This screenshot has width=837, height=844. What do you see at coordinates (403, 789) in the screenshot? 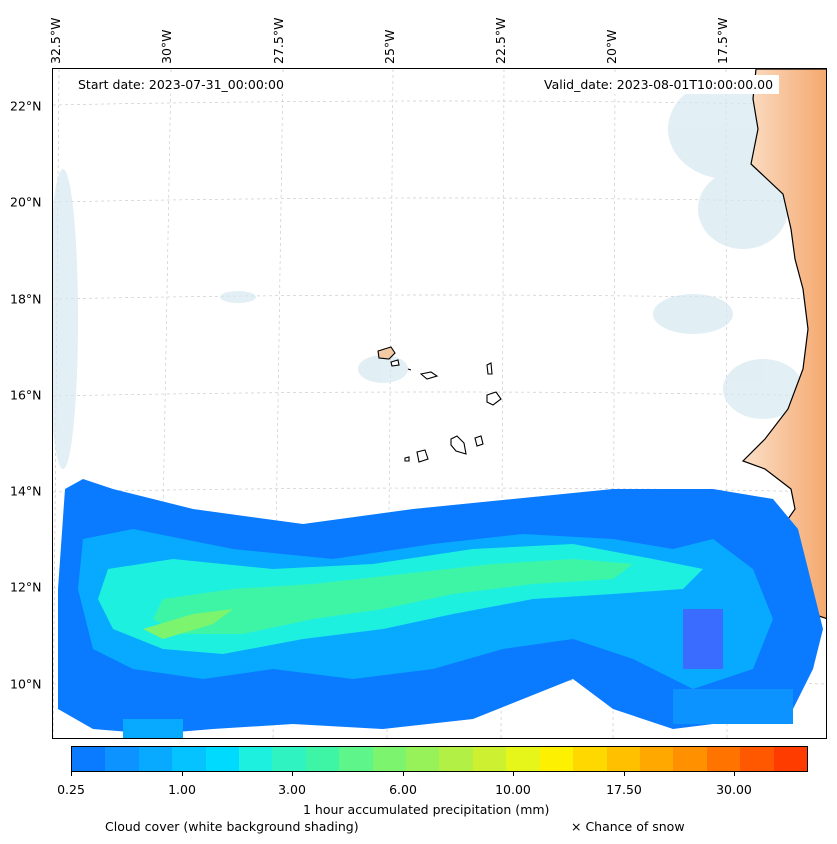
I see `colorbar-tick-label: 6.00` at bounding box center [403, 789].